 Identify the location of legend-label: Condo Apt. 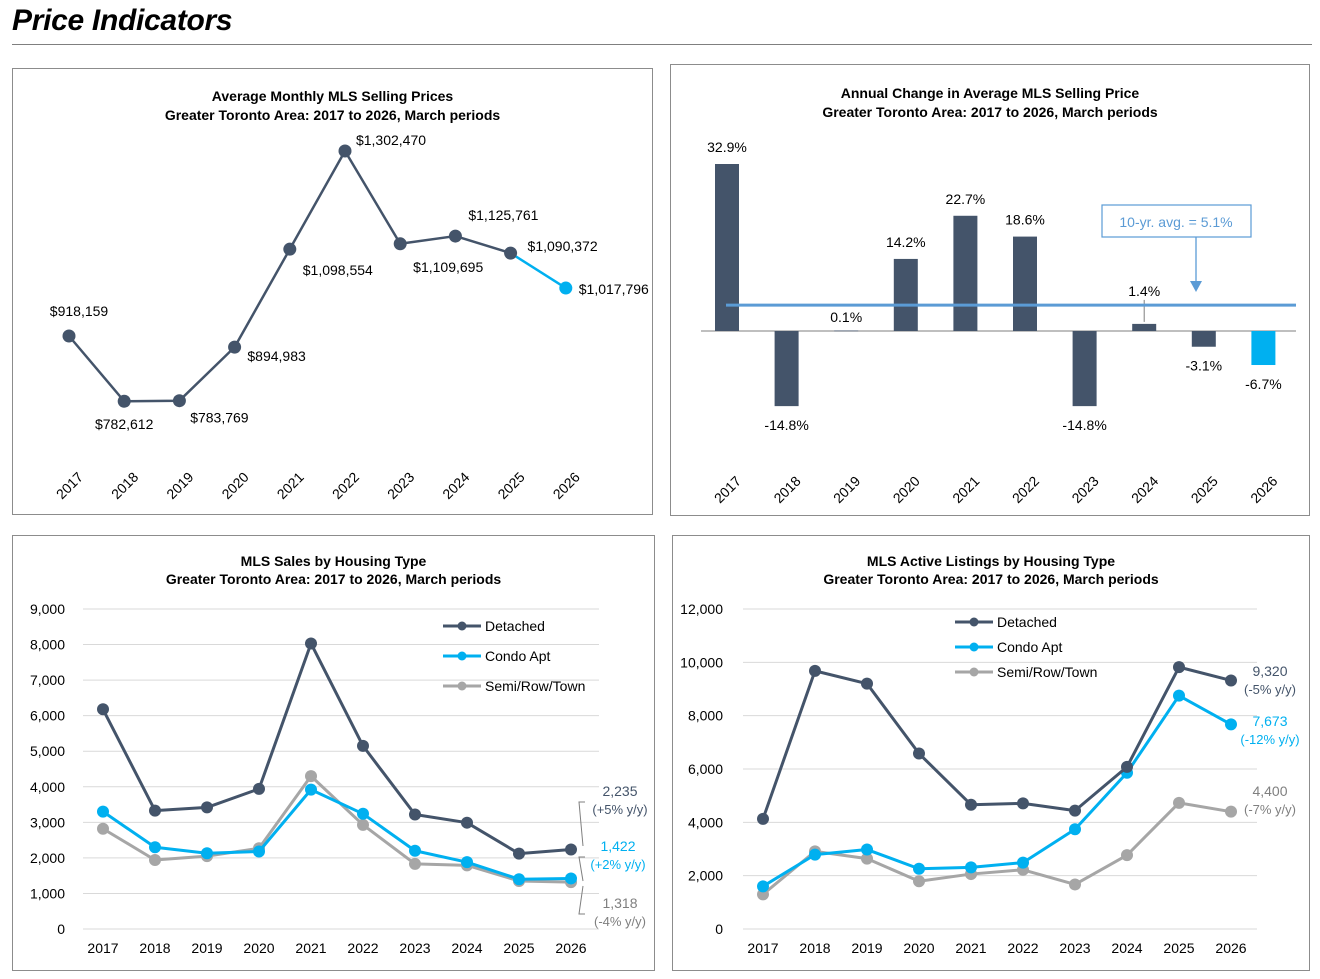
(517, 656).